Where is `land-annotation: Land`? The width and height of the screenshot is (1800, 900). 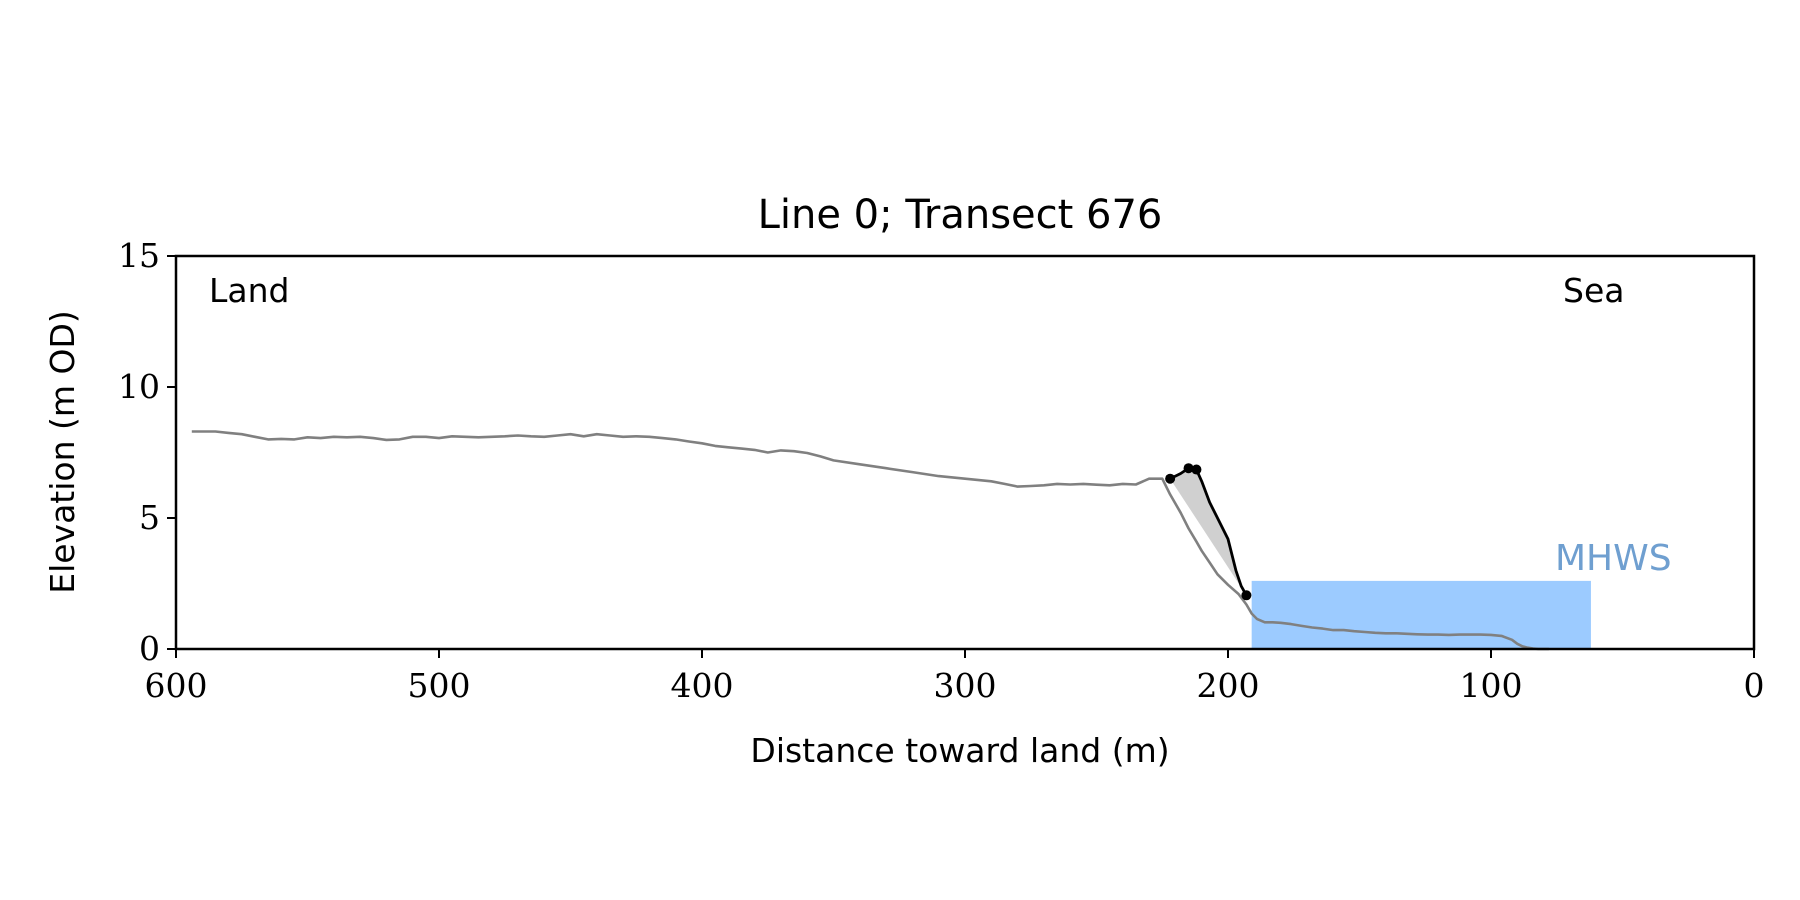 land-annotation: Land is located at coordinates (249, 290).